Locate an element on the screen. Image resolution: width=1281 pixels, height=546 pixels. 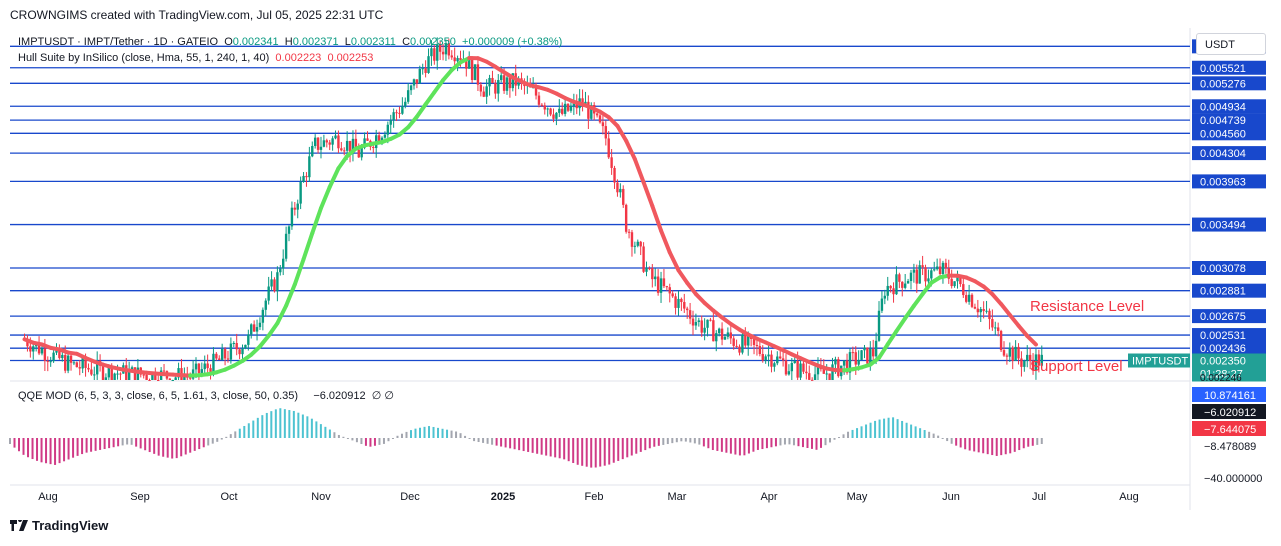
price-level-label: 0.003078 is located at coordinates (1223, 269).